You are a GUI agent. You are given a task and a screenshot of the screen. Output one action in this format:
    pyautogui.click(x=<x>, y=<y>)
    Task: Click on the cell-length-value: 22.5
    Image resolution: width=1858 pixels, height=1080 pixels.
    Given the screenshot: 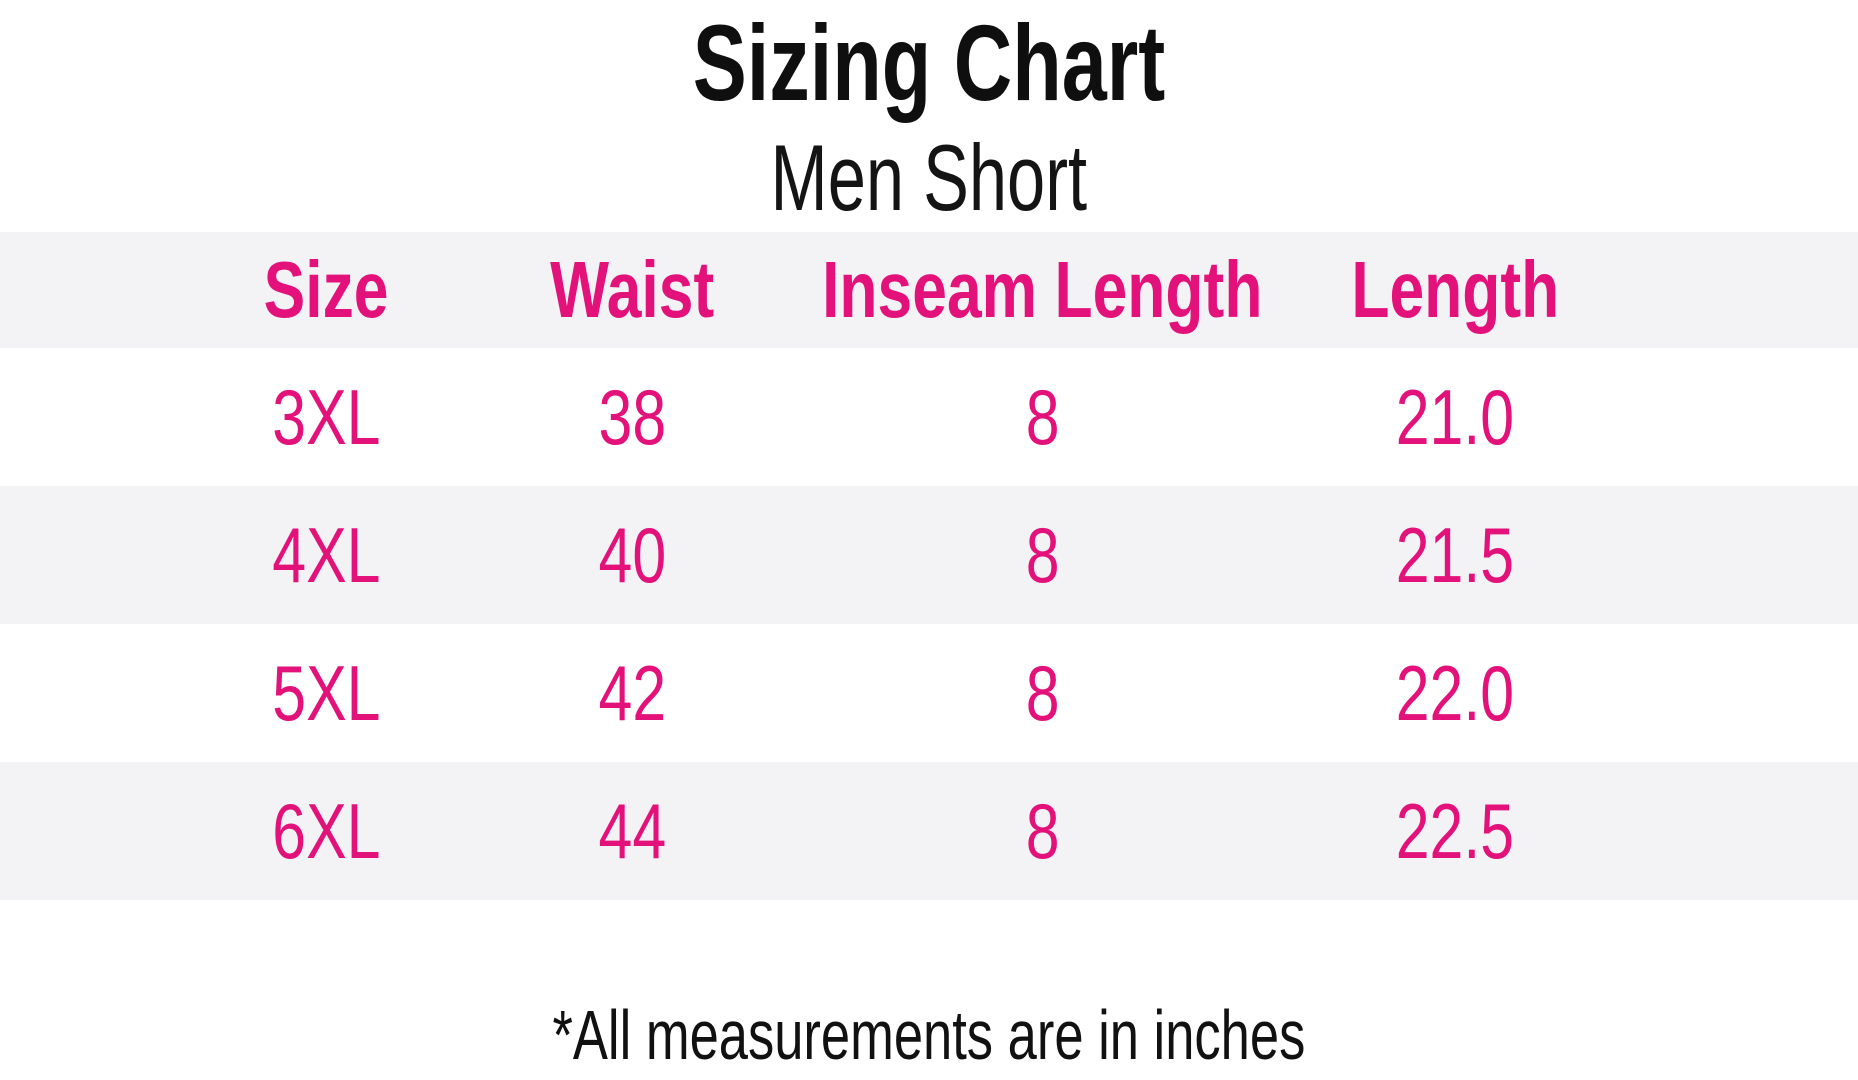 What is the action you would take?
    pyautogui.click(x=1455, y=831)
    